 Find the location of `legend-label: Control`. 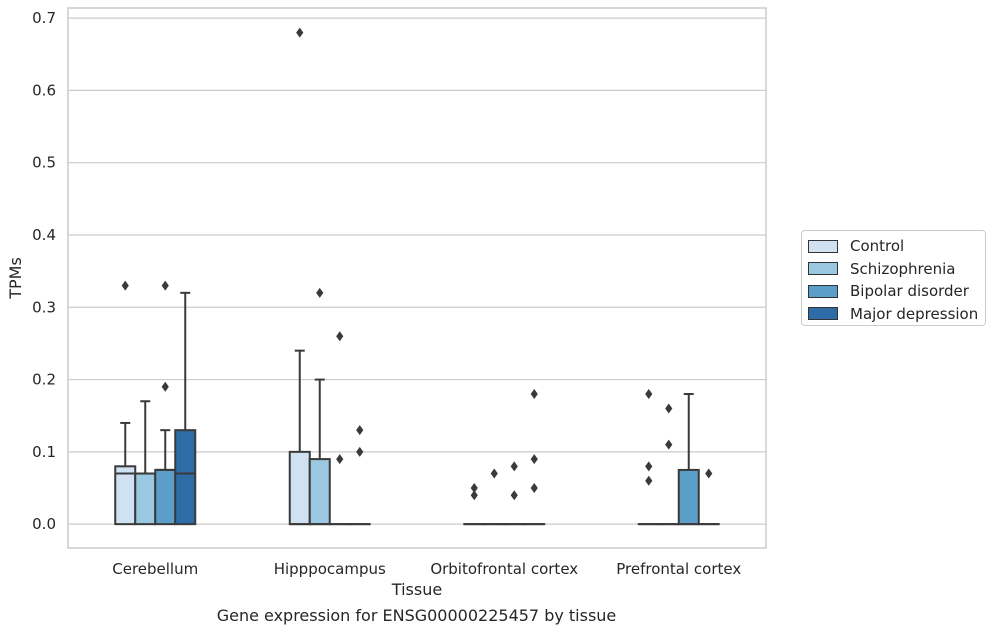

legend-label: Control is located at coordinates (877, 246).